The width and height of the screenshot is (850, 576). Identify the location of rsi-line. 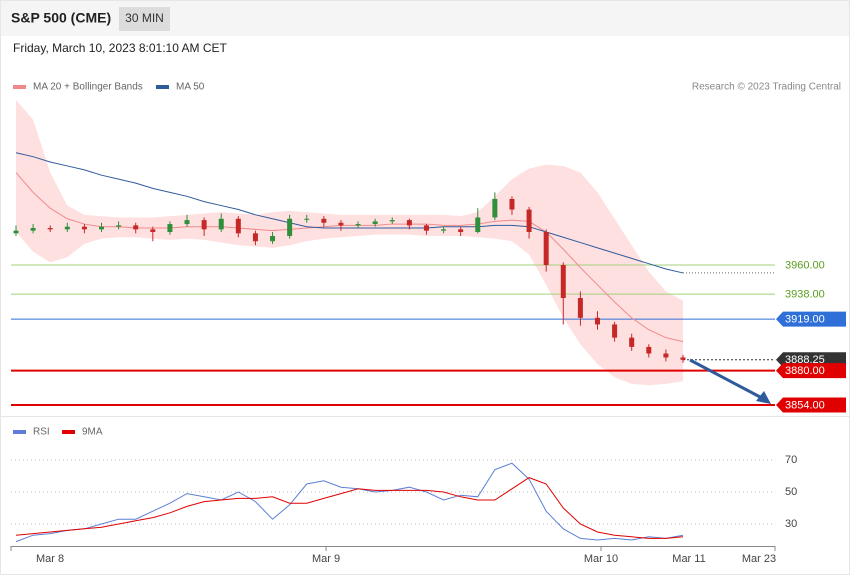
(349, 502).